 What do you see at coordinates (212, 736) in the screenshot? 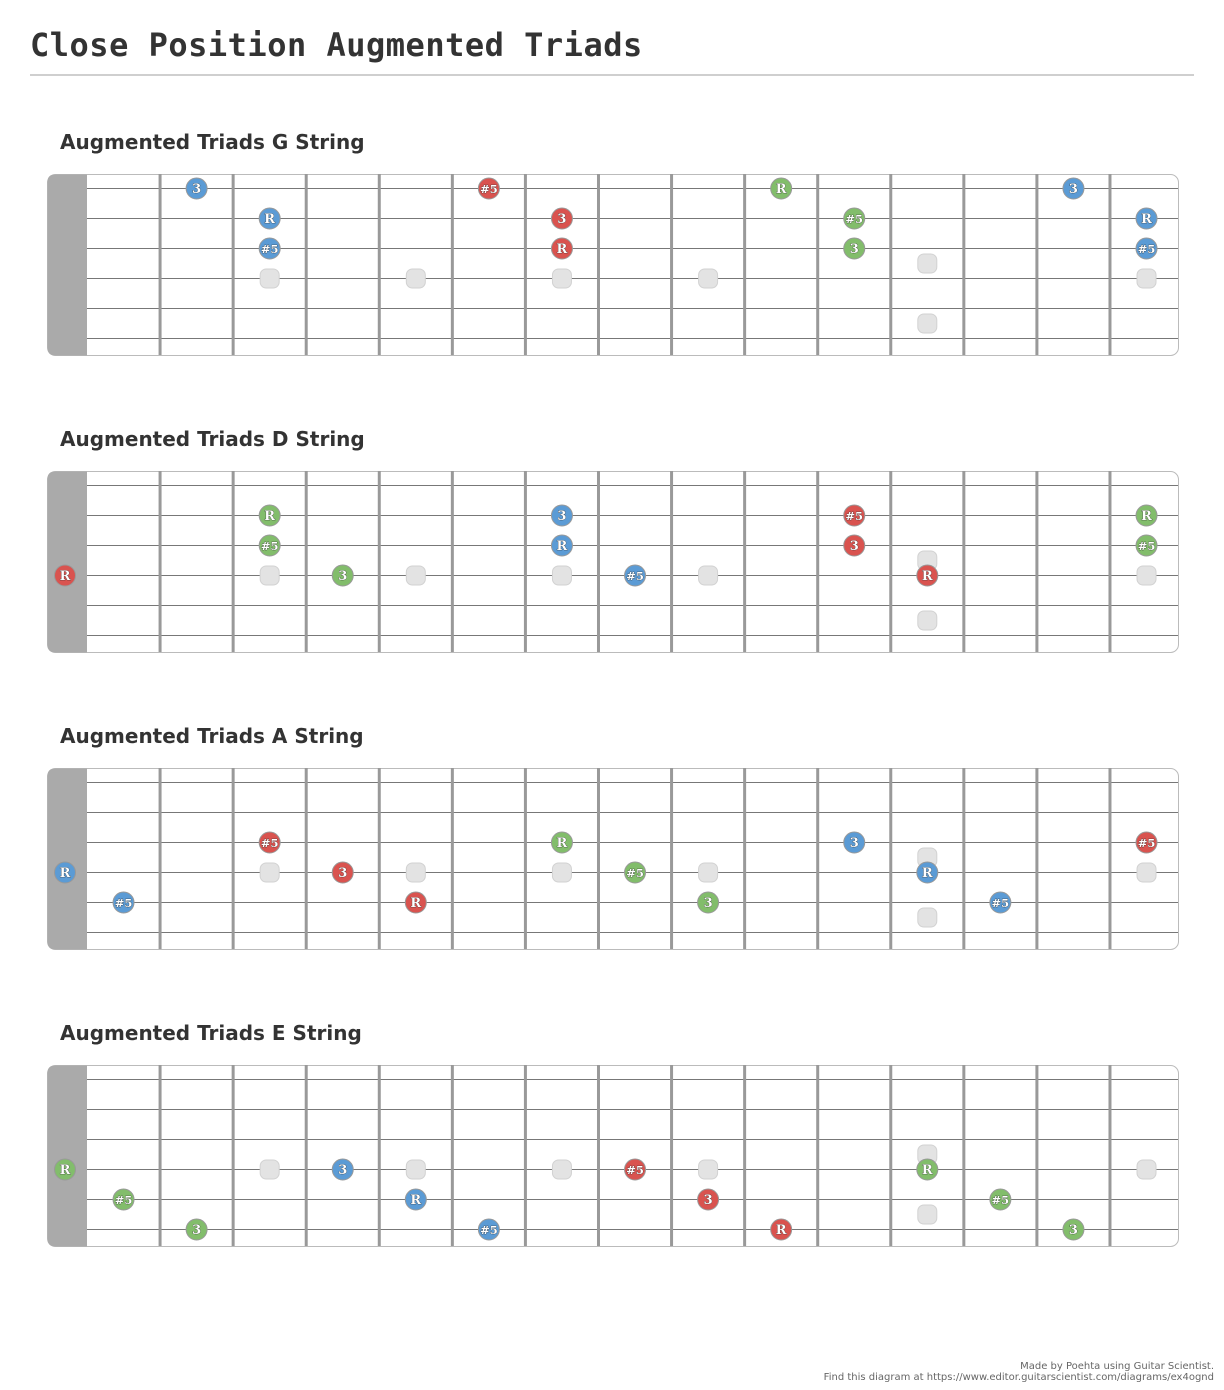
I see `diagram-title: Augmented Triads A String` at bounding box center [212, 736].